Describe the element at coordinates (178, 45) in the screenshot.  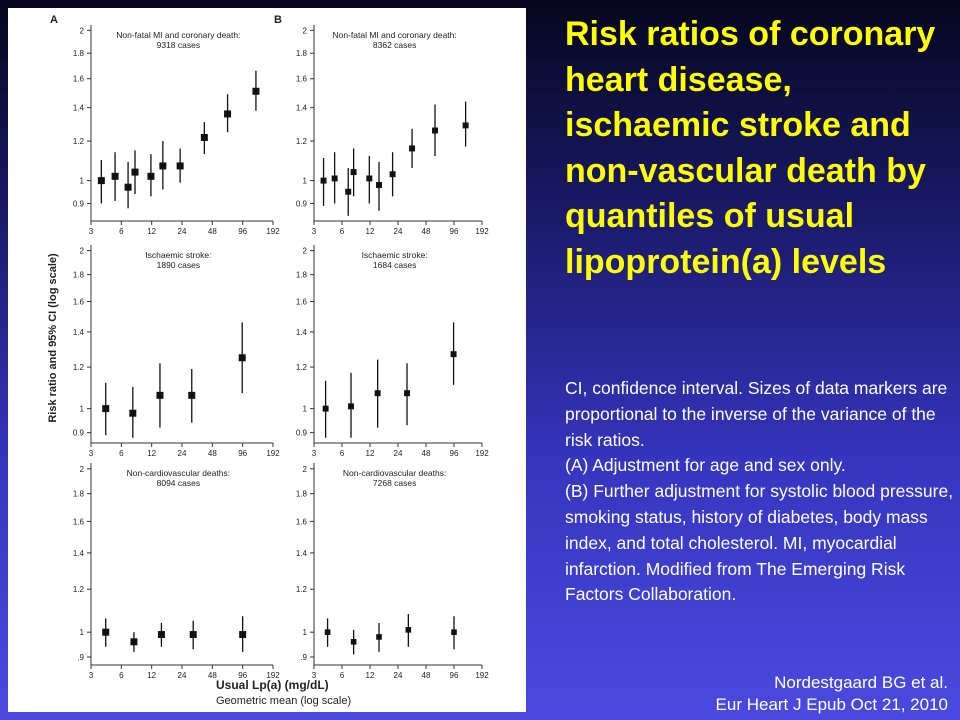
I see `chart-a1-subtitle: 9318 cases` at that location.